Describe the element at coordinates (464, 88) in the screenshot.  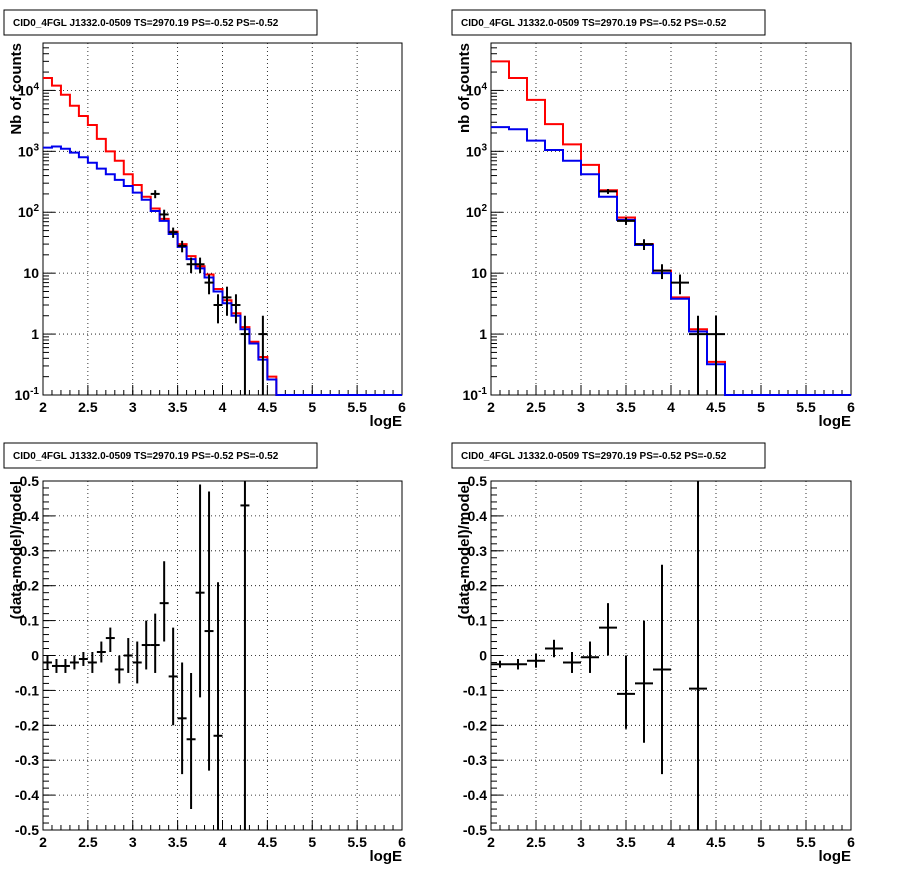
I see `y-axis-label: nb of counts` at that location.